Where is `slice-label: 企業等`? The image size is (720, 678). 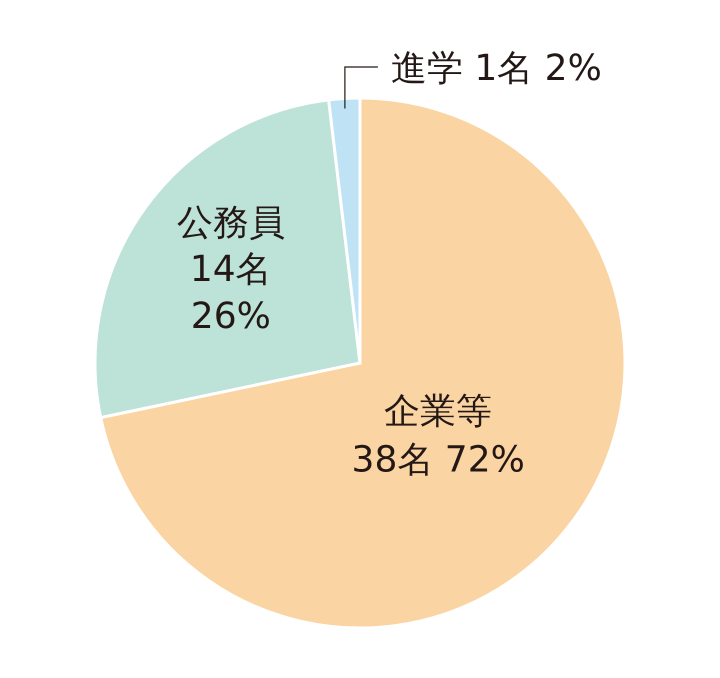
slice-label: 企業等 is located at coordinates (438, 411).